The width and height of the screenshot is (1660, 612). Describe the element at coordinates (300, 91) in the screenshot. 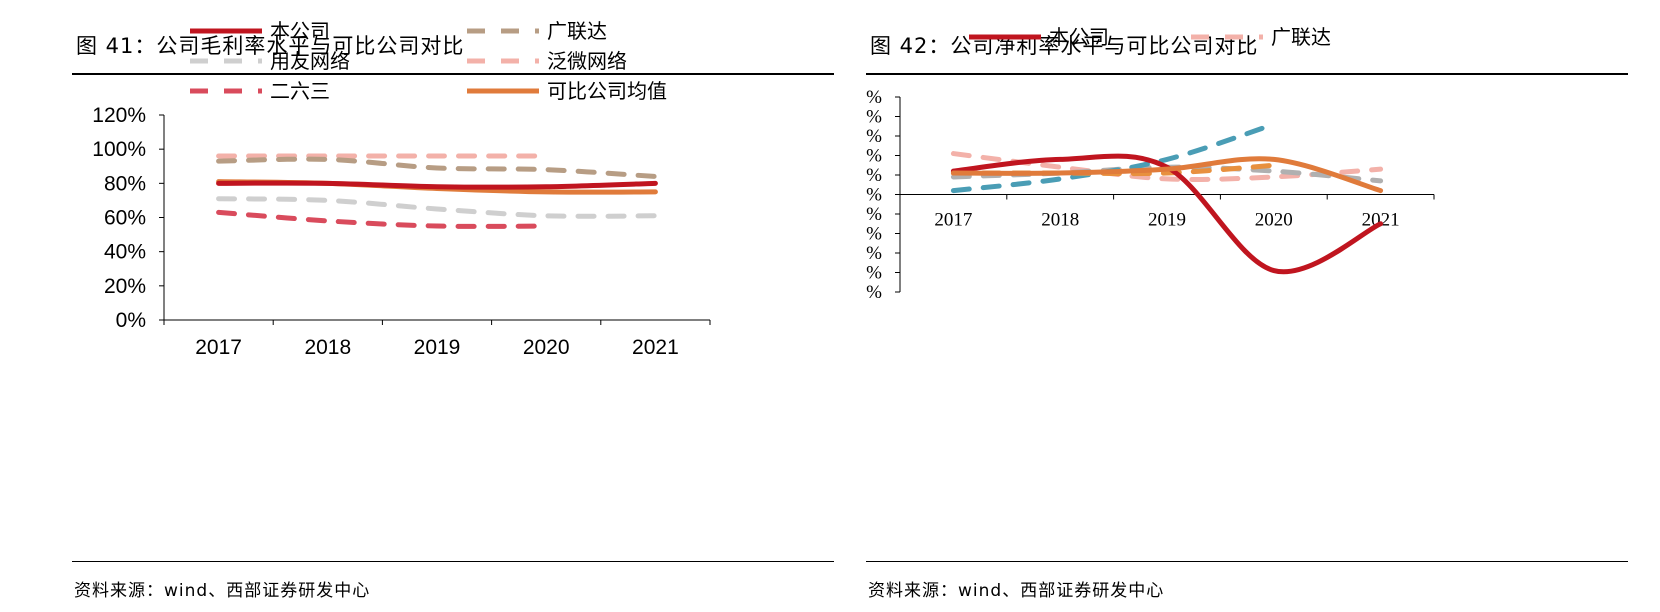

I see `legend-label-4: 二六三` at that location.